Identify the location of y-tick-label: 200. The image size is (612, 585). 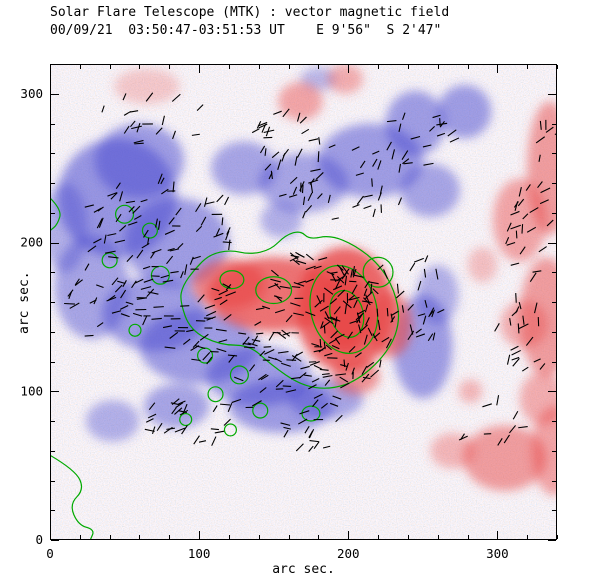
(31, 242).